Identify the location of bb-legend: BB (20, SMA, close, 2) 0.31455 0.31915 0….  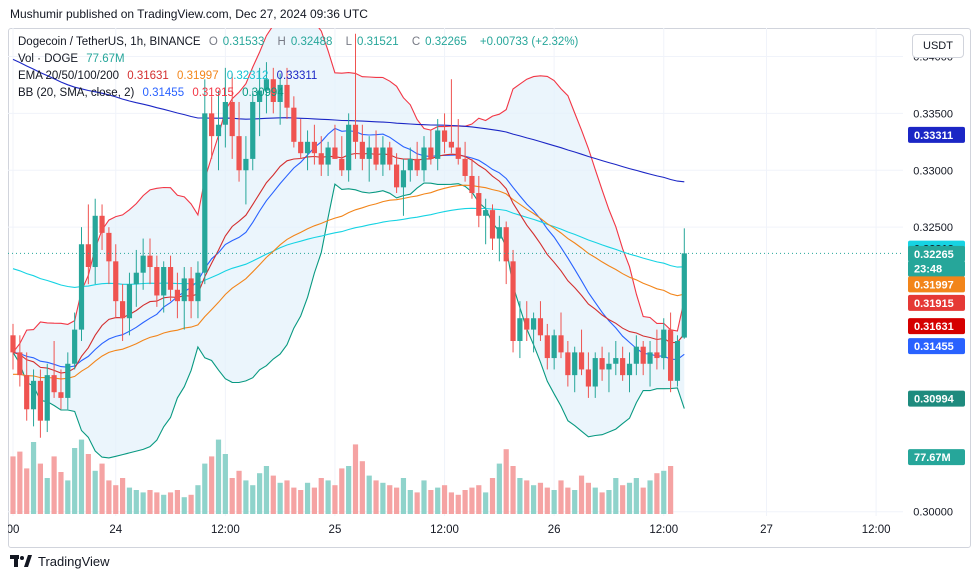
(153, 93).